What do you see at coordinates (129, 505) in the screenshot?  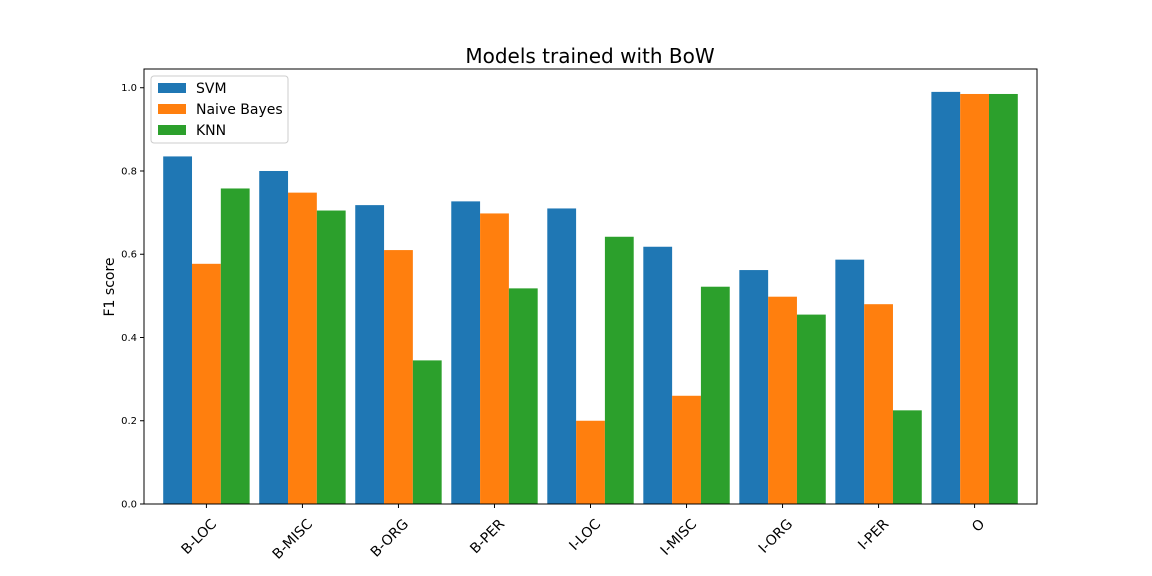 I see `y-tick-label: 0.0` at bounding box center [129, 505].